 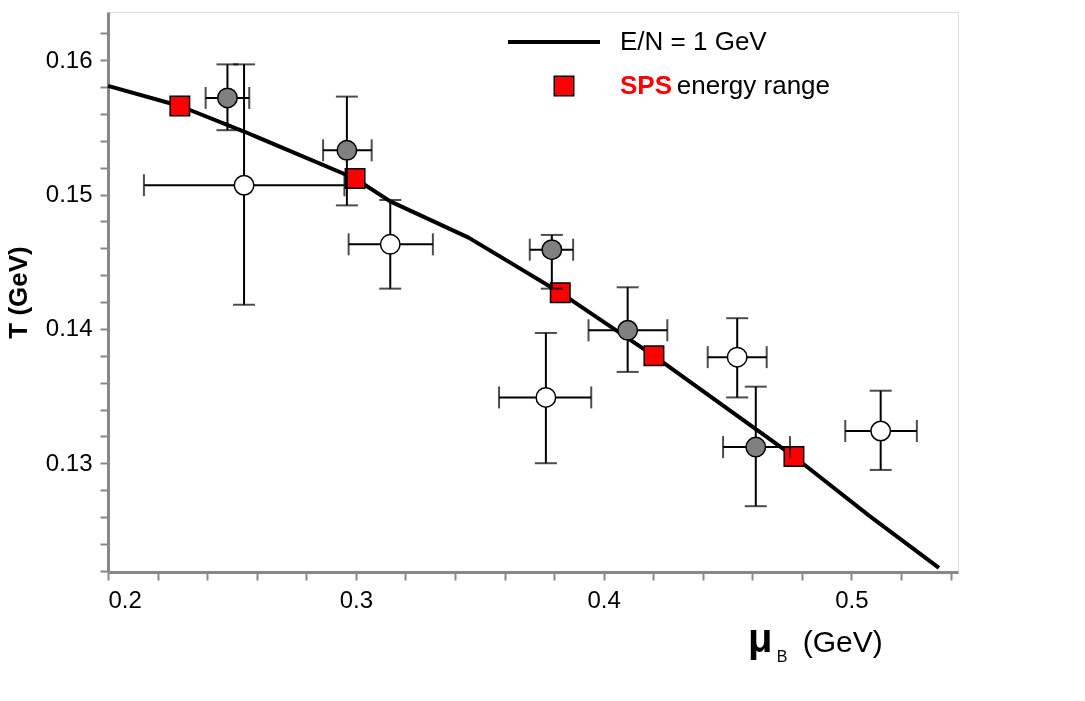 I want to click on legend-label: E/N = 1 GeV, so click(x=694, y=41).